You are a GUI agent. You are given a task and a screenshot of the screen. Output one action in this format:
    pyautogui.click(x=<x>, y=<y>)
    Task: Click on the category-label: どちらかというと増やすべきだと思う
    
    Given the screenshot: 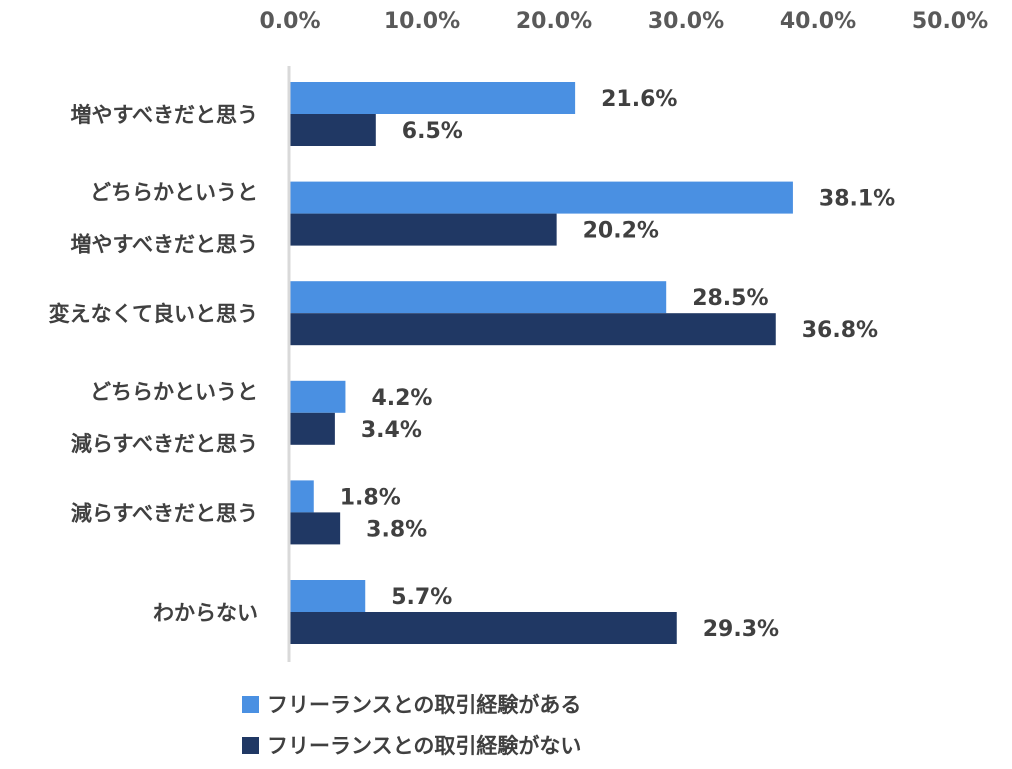 What is the action you would take?
    pyautogui.click(x=164, y=219)
    